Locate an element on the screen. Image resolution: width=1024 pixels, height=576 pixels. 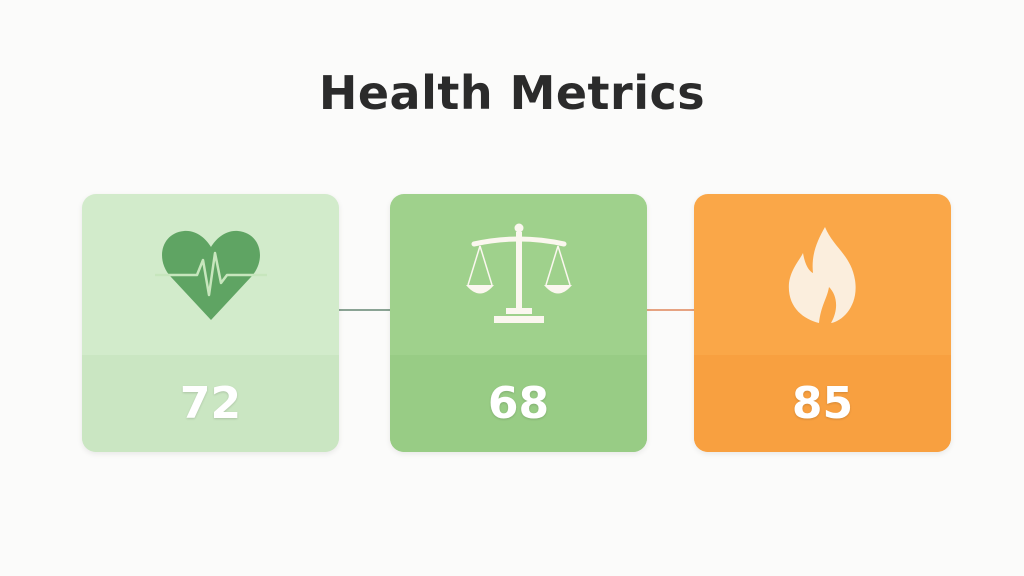
metric-card-weight: 68 is located at coordinates (518, 323).